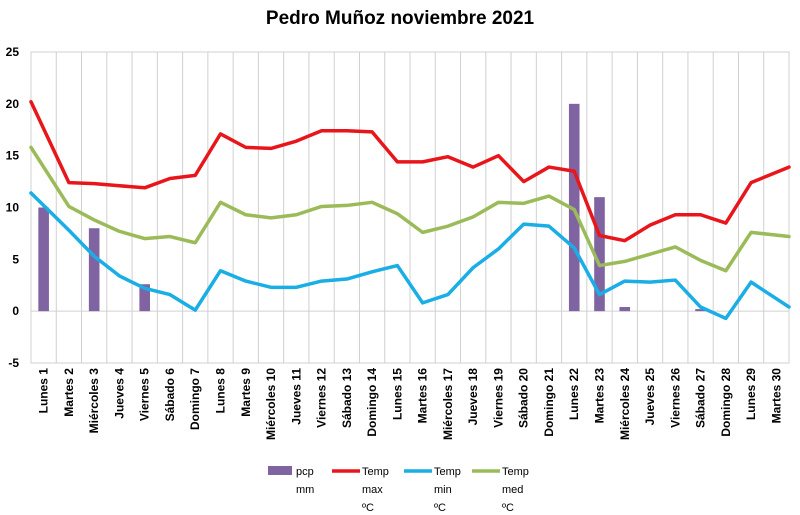 The width and height of the screenshot is (800, 515). Describe the element at coordinates (423, 396) in the screenshot. I see `x-tick-label: Martes 16` at that location.